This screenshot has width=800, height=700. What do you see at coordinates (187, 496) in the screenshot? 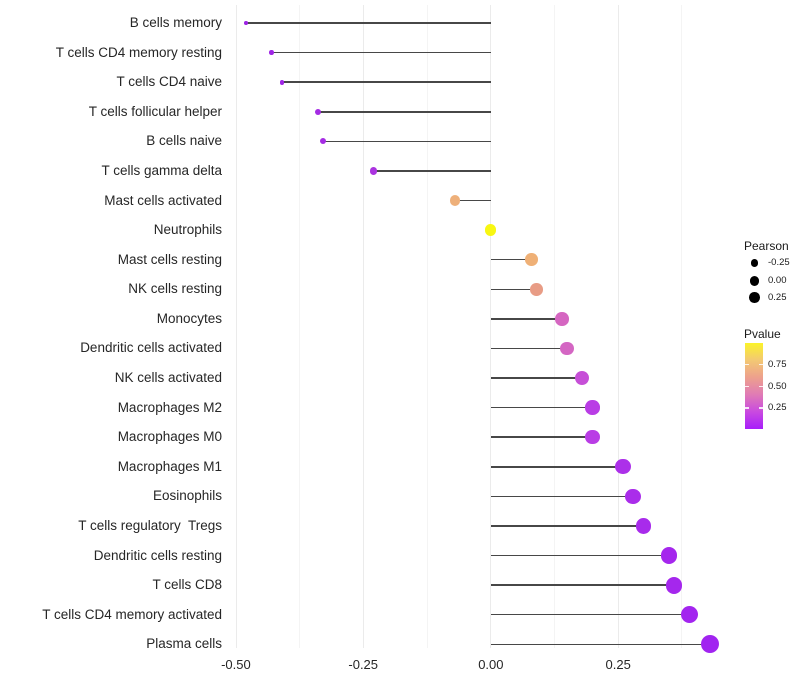
I see `y-axis-label: Eosinophils` at bounding box center [187, 496].